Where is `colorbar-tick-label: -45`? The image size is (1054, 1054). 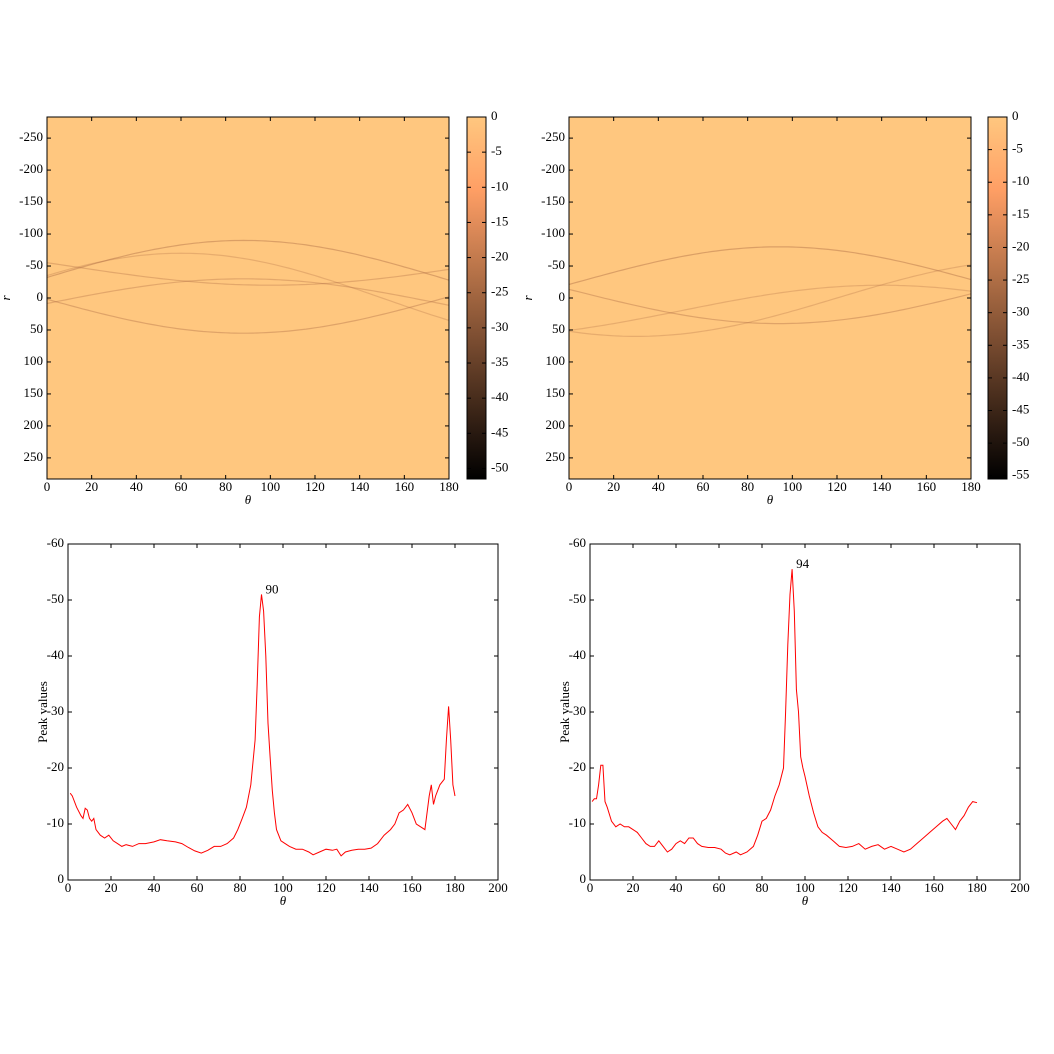 colorbar-tick-label: -45 is located at coordinates (1020, 408).